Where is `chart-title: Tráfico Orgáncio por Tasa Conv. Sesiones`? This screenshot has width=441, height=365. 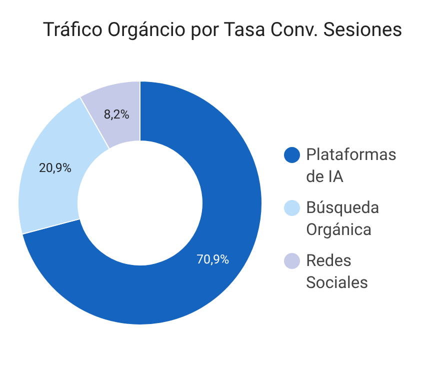
chart-title: Tráfico Orgáncio por Tasa Conv. Sesiones is located at coordinates (222, 29).